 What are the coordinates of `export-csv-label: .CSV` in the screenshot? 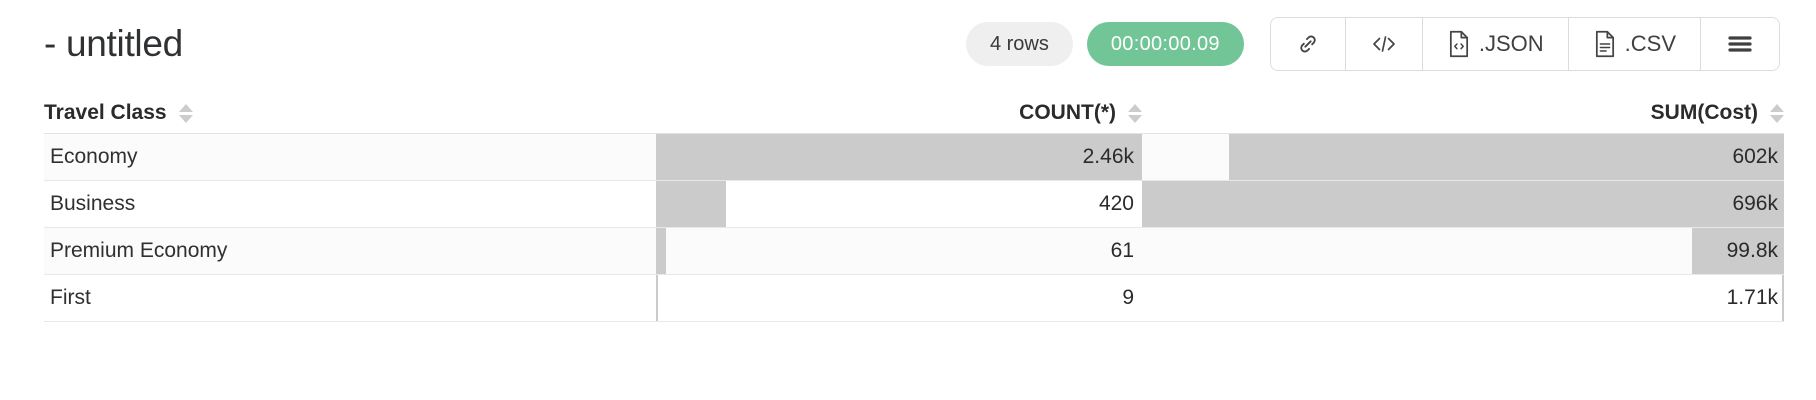 It's located at (1650, 43).